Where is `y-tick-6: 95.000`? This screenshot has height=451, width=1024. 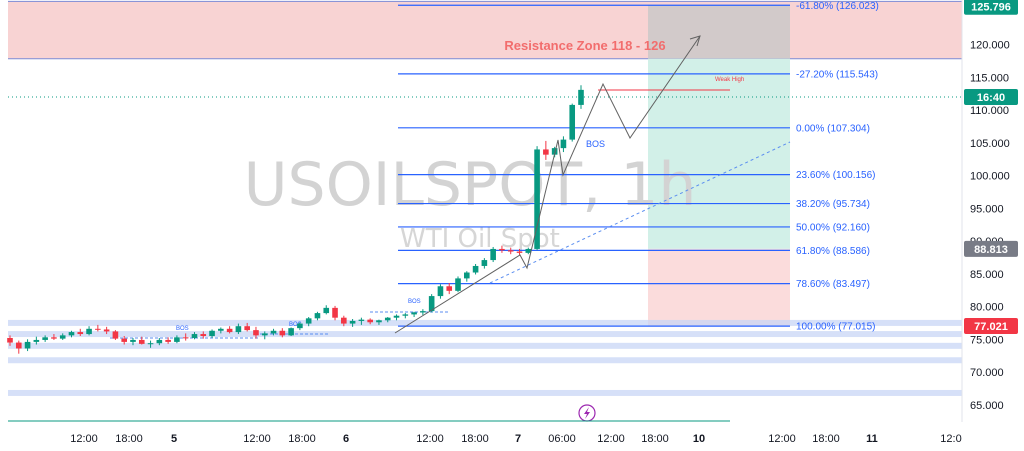 y-tick-6: 95.000 is located at coordinates (987, 209).